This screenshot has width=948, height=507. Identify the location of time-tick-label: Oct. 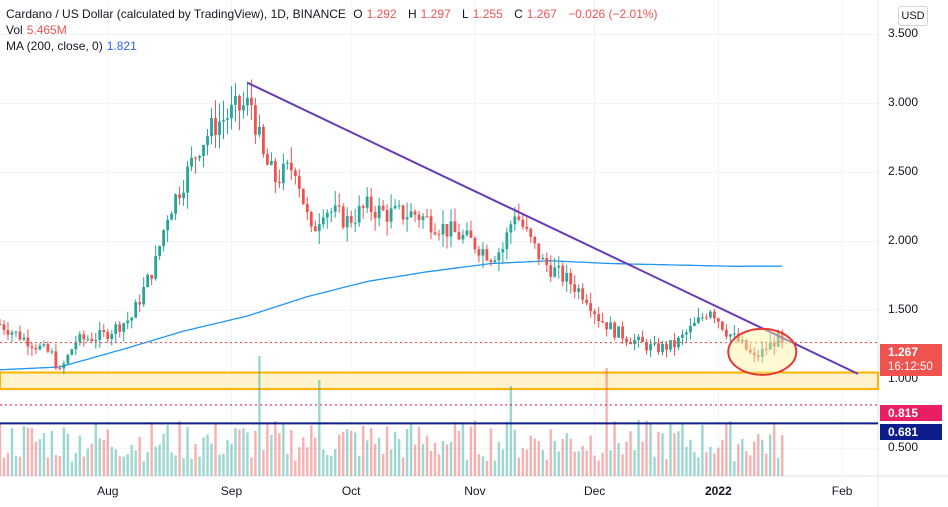
(351, 491).